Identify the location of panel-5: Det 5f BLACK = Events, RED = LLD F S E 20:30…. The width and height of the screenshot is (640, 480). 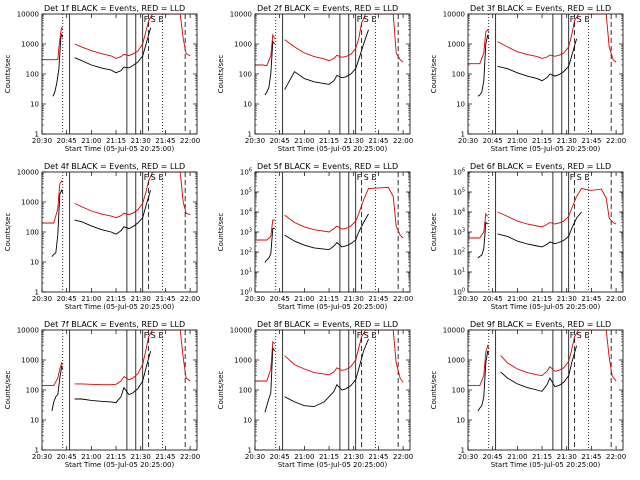
(315, 236).